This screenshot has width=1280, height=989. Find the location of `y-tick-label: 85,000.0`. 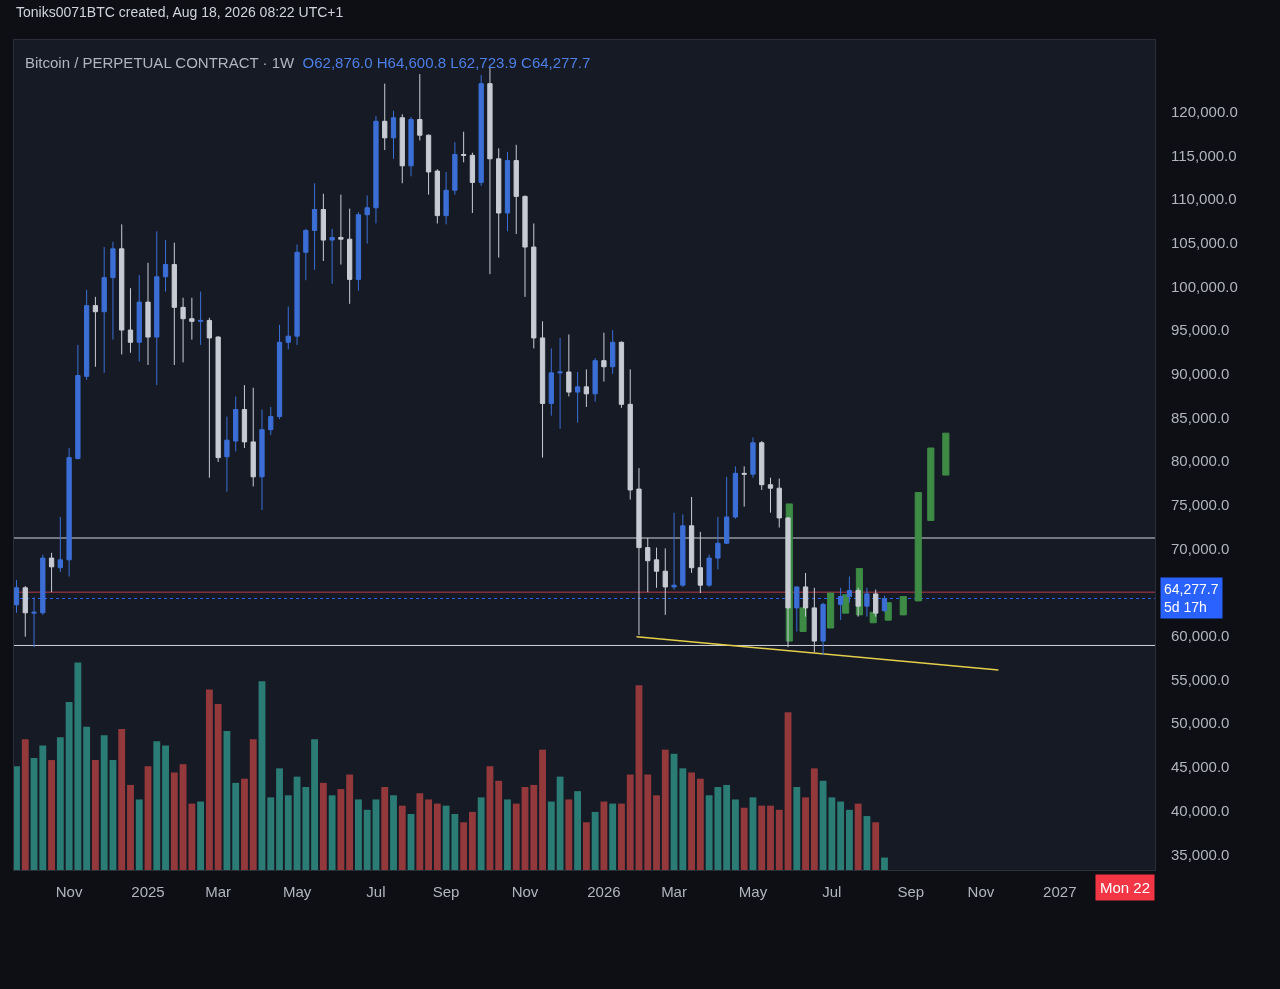

y-tick-label: 85,000.0 is located at coordinates (1200, 417).